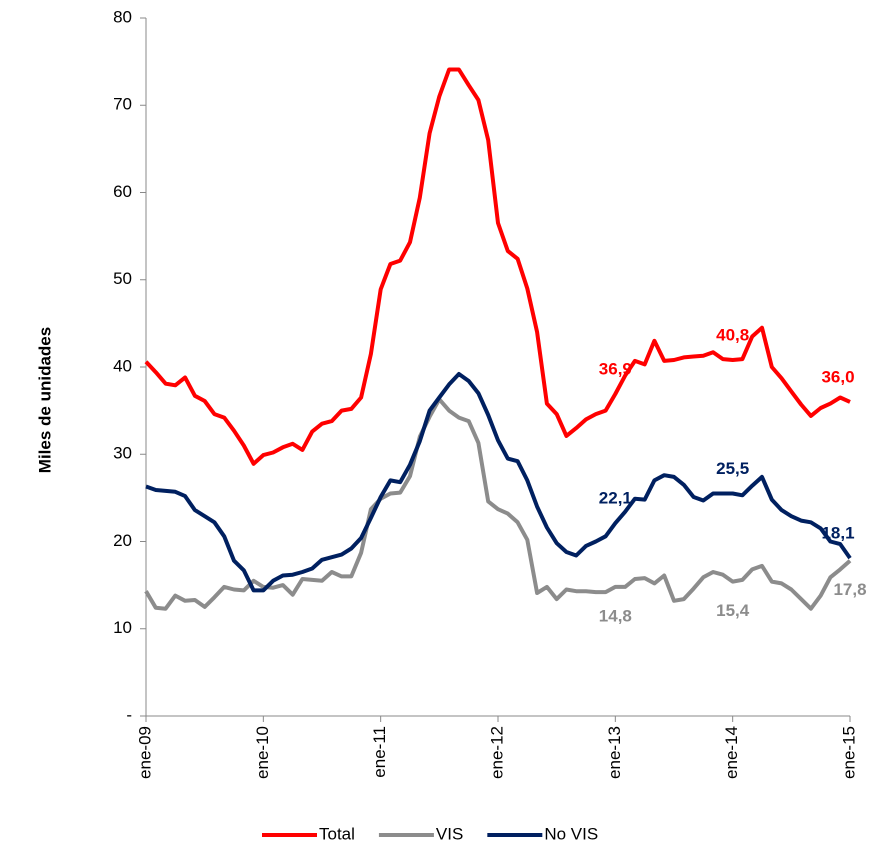 The image size is (894, 858). Describe the element at coordinates (122, 365) in the screenshot. I see `y-tick-label: 40` at that location.